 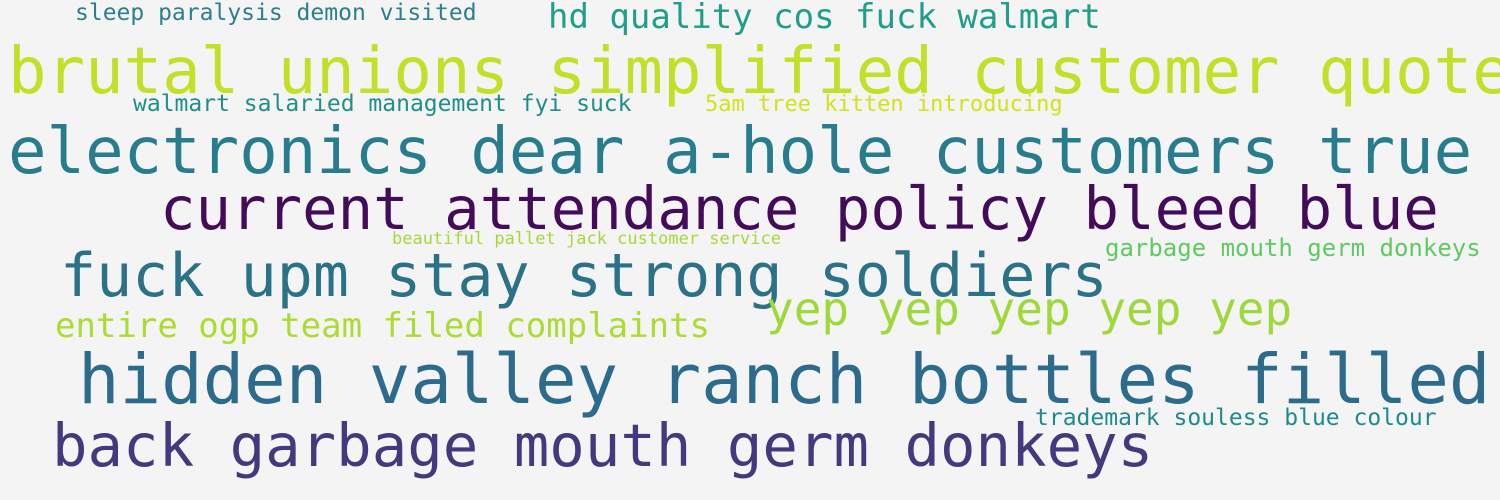 What do you see at coordinates (824, 18) in the screenshot?
I see `word-cloud-phrase: hd quality cos fuck walmart` at bounding box center [824, 18].